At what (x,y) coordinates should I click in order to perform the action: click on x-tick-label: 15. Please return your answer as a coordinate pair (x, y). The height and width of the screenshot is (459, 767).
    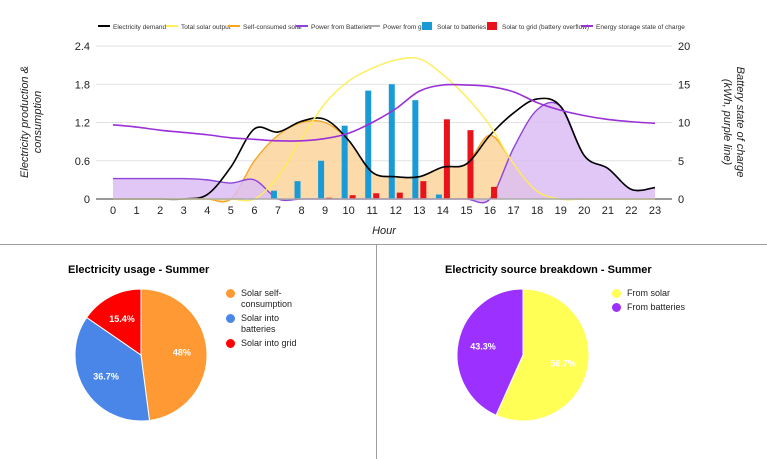
    Looking at the image, I should click on (466, 211).